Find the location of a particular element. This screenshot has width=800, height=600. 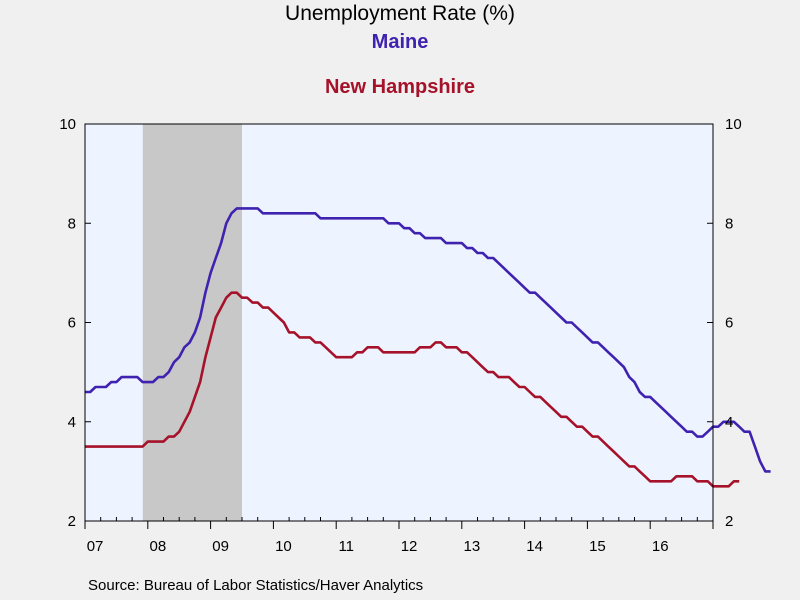

legend-new-hampshire: New Hampshire is located at coordinates (400, 87).